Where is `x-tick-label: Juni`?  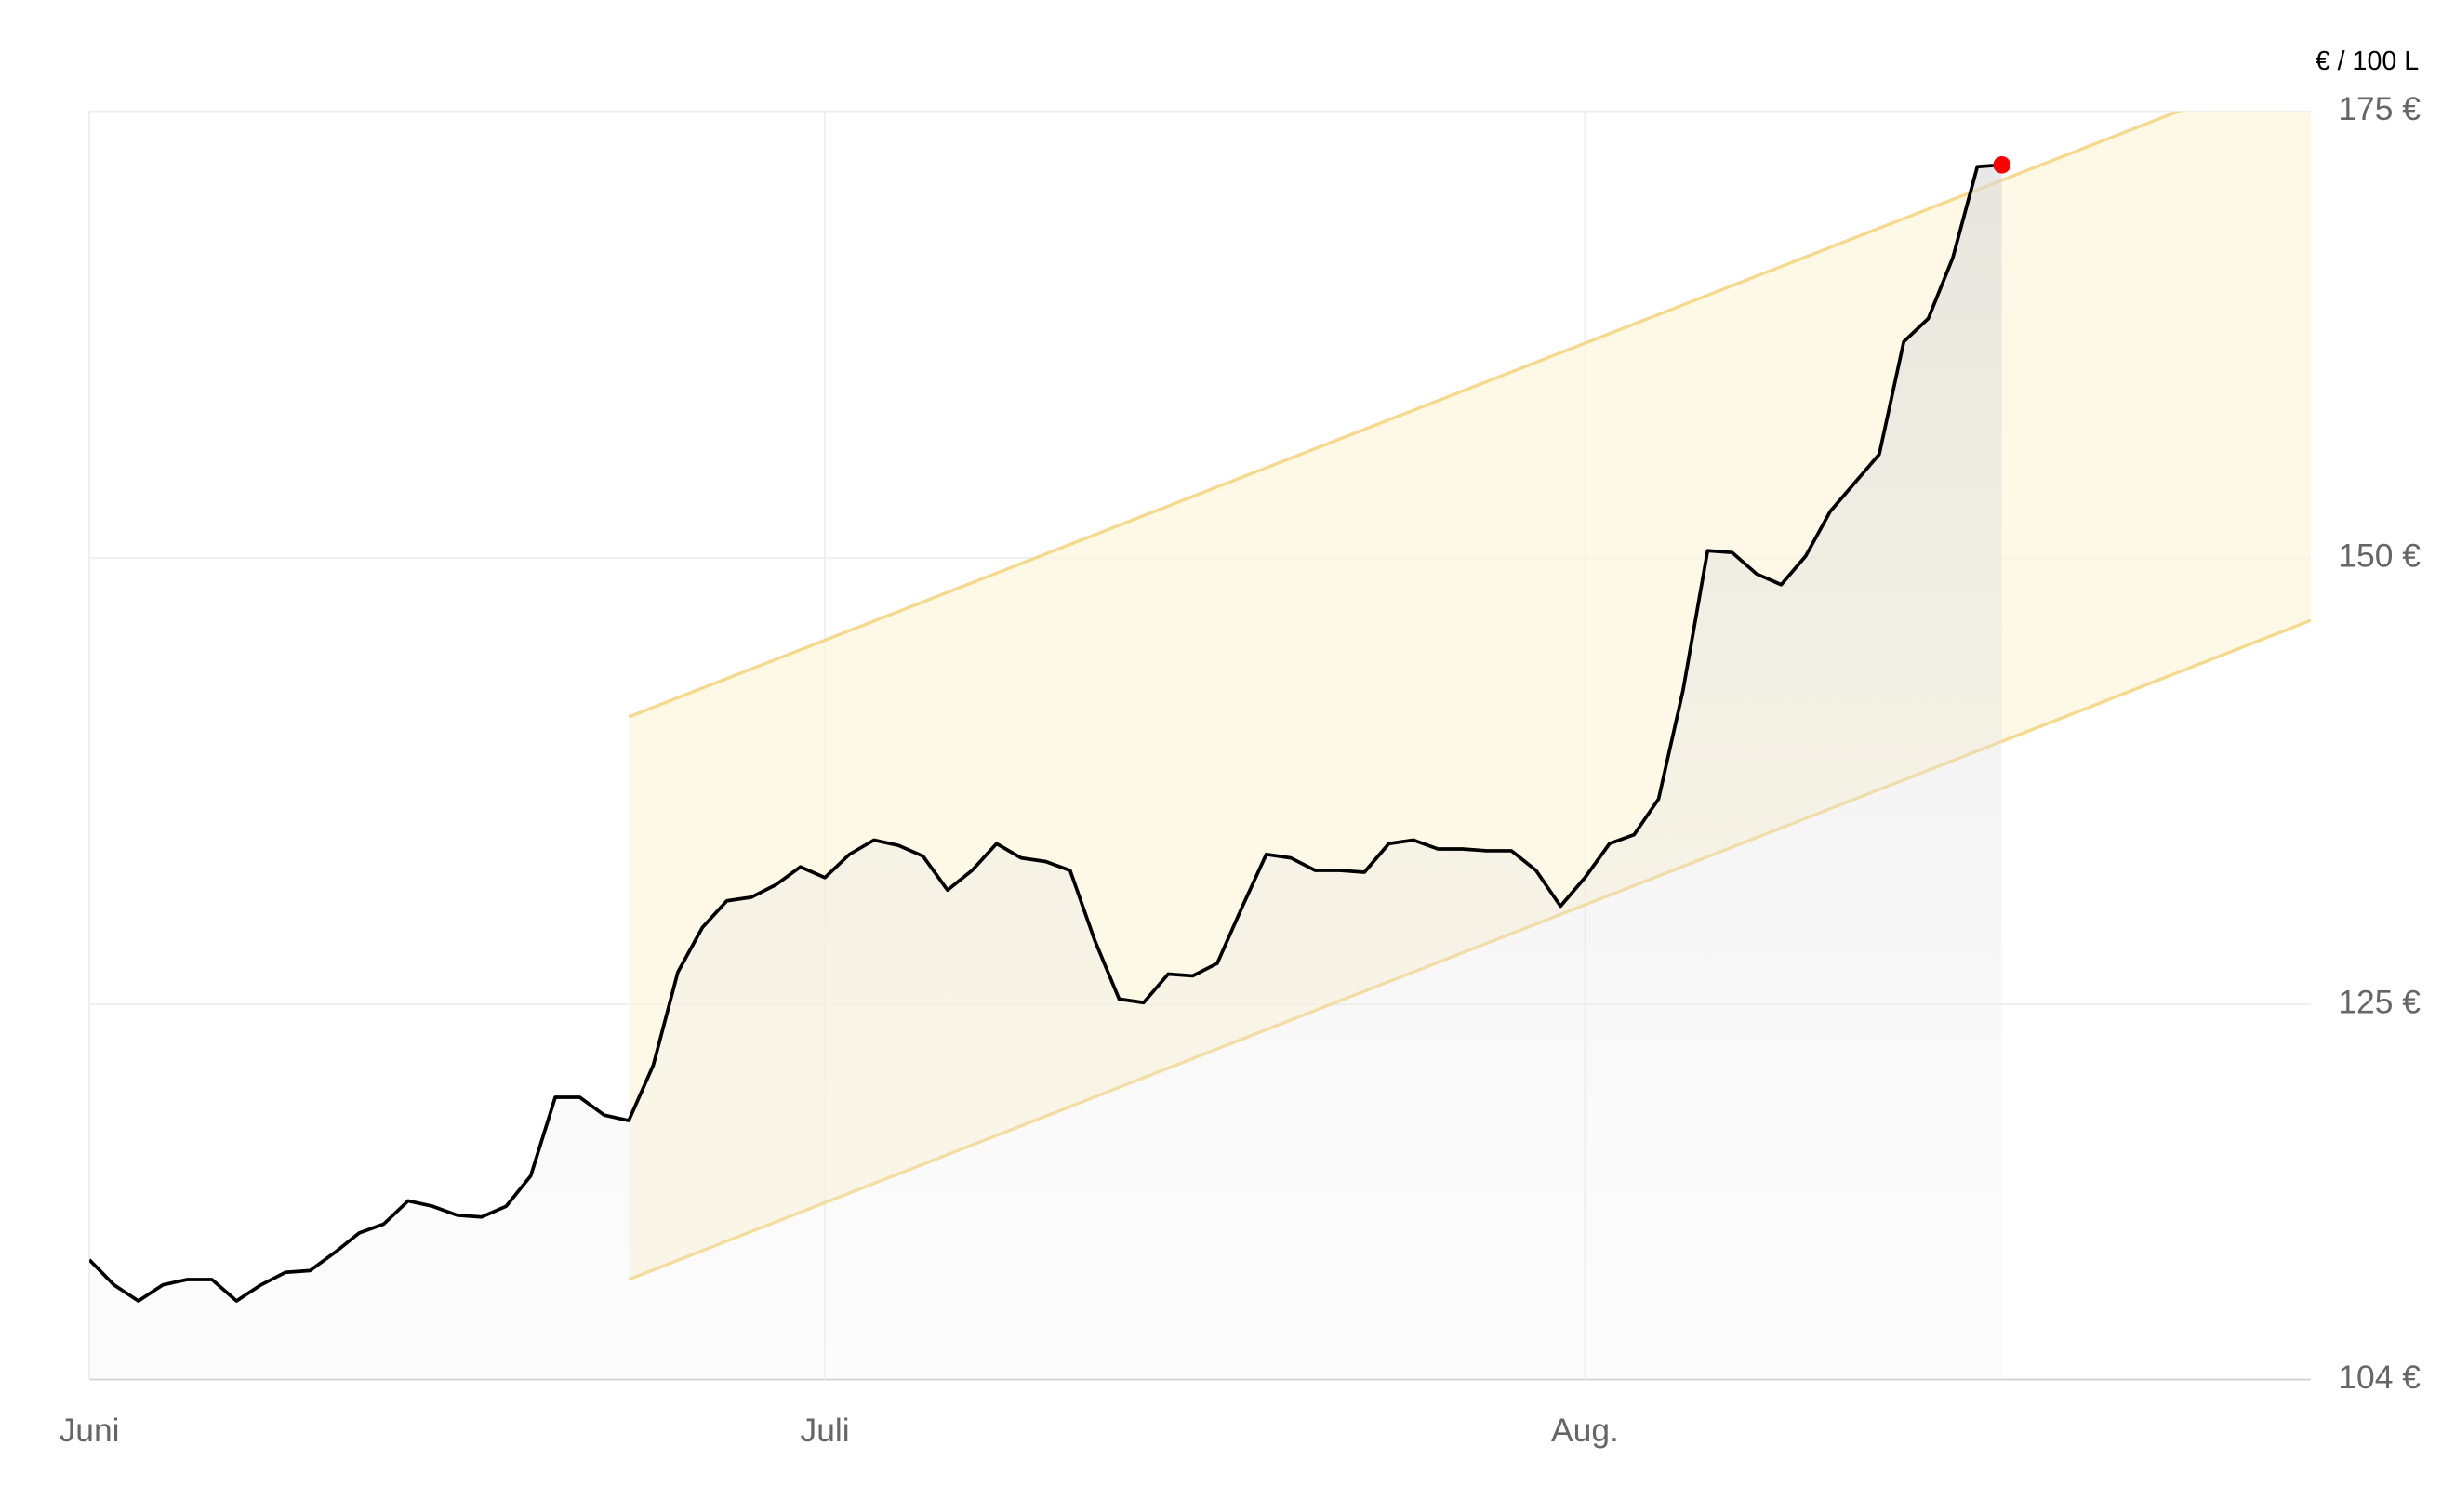
x-tick-label: Juni is located at coordinates (90, 1430).